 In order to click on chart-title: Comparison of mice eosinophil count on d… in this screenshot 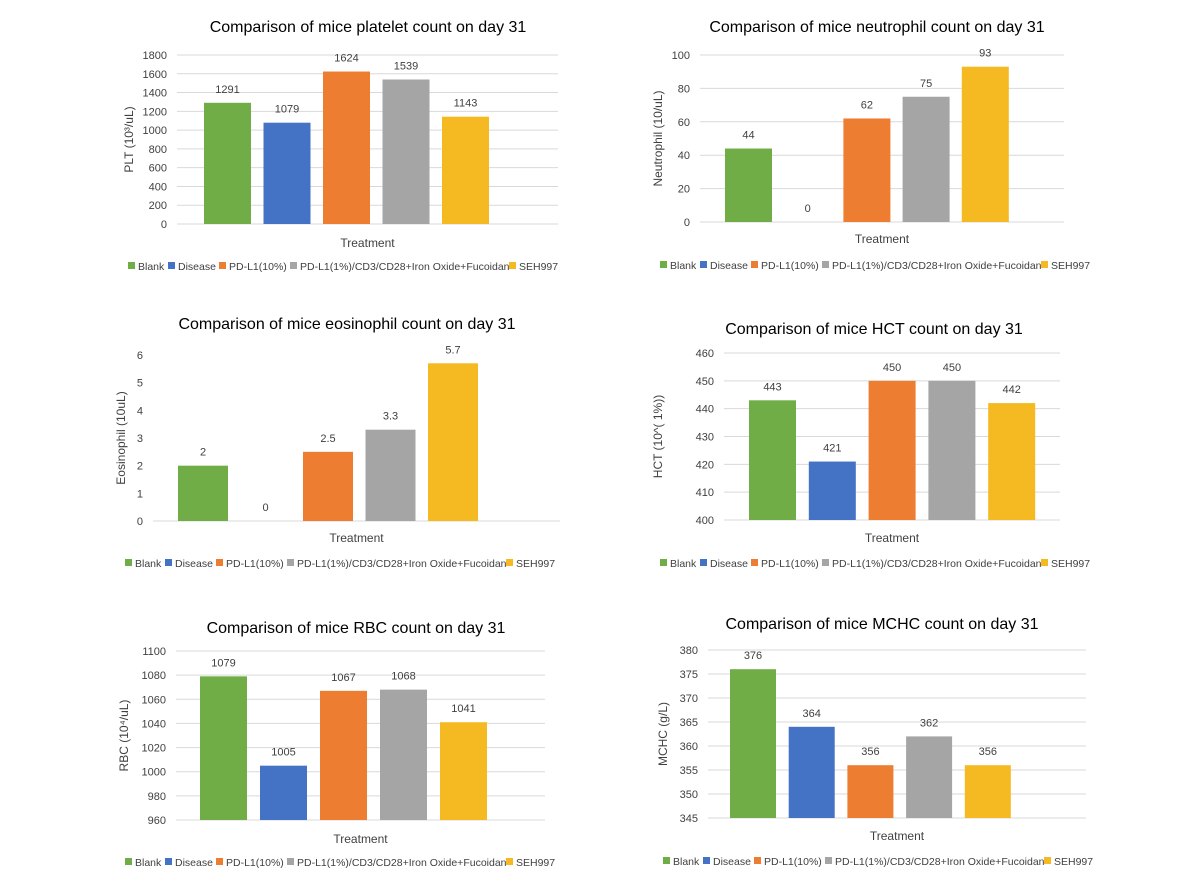, I will do `click(346, 324)`.